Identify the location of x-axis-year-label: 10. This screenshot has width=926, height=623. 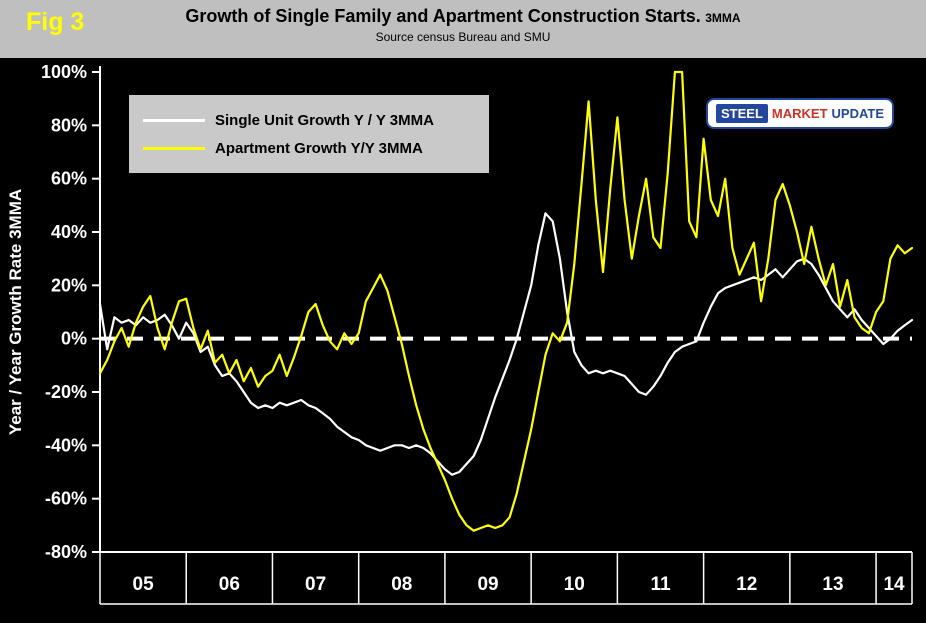
(574, 584).